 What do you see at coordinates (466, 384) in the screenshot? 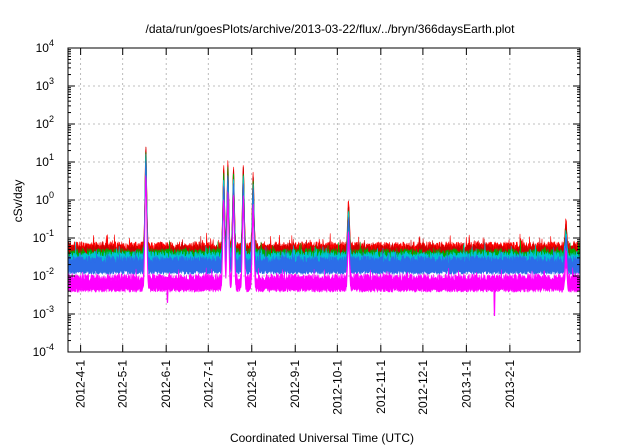
I see `x-tick-label: 2013-1-1` at bounding box center [466, 384].